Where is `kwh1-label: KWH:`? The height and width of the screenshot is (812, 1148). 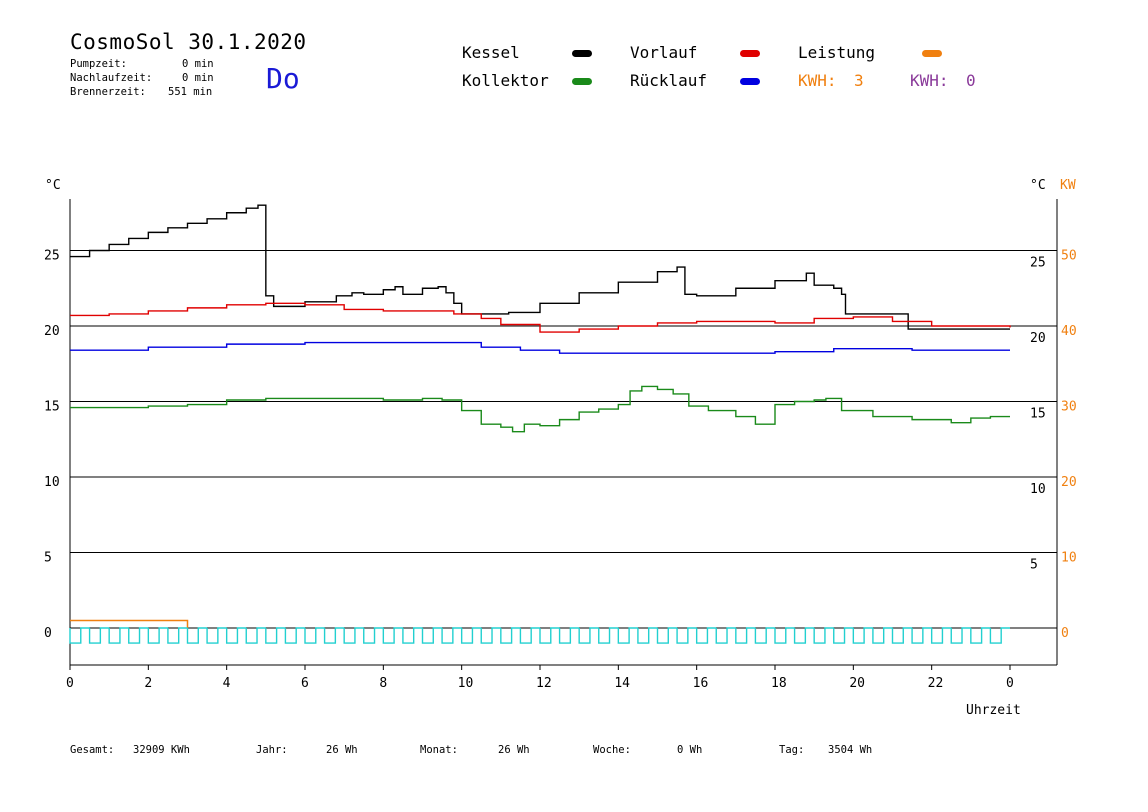 kwh1-label: KWH: is located at coordinates (817, 80).